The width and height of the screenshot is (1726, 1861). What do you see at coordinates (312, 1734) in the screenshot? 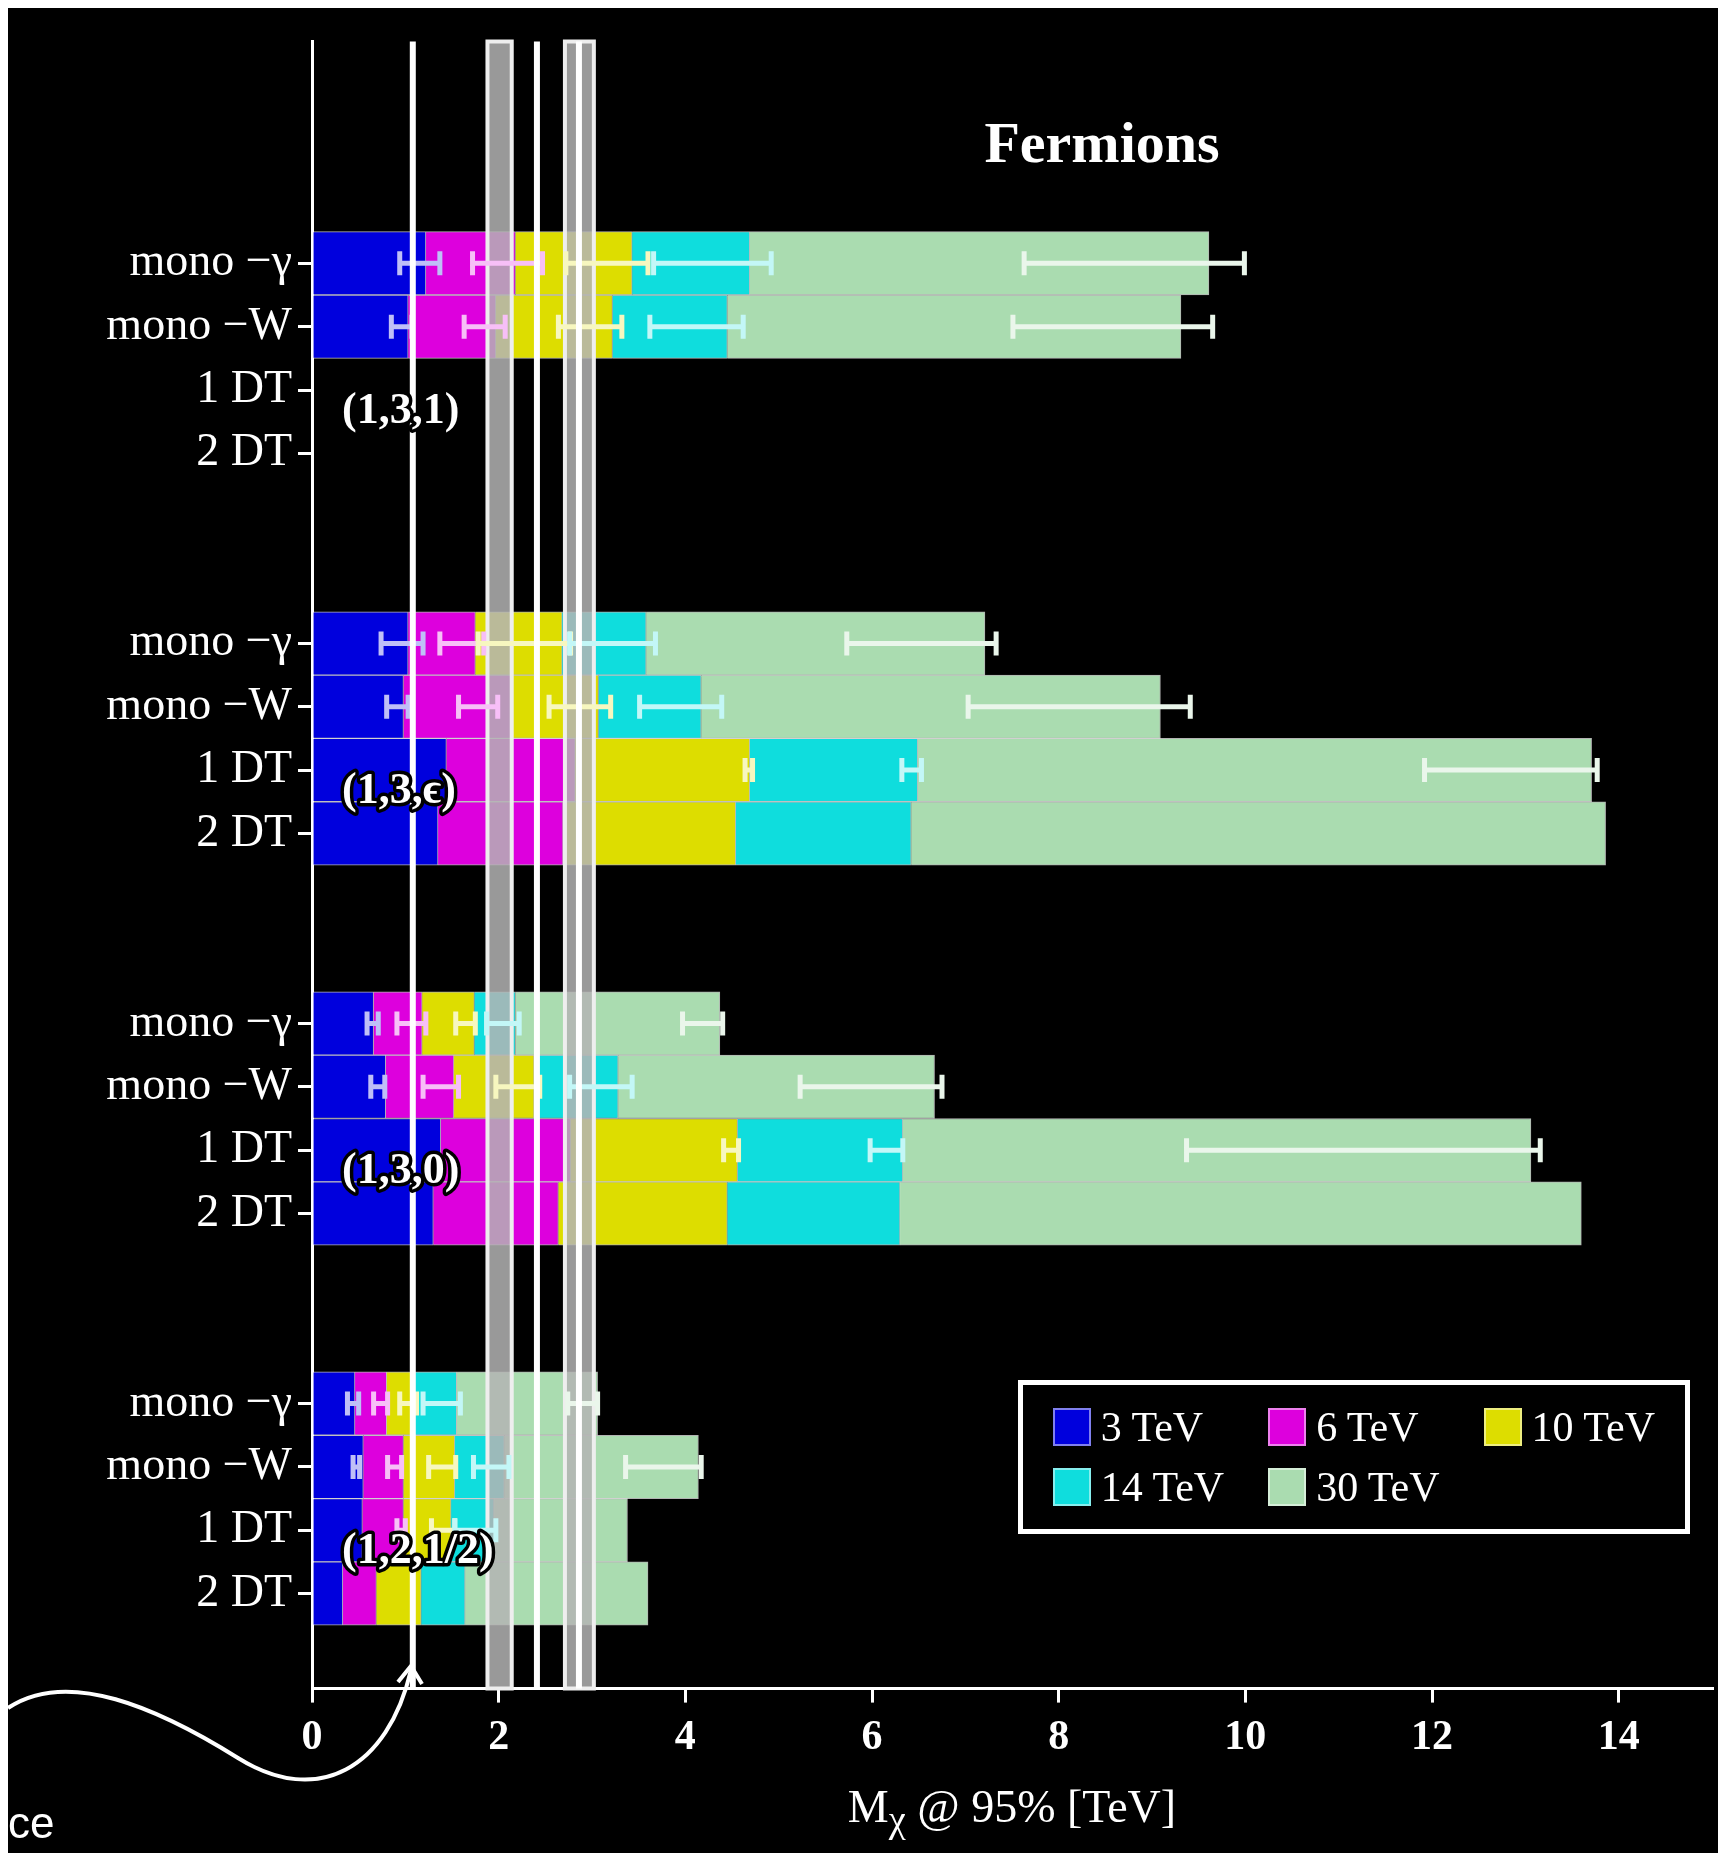
I see `x-tick-label: 0` at bounding box center [312, 1734].